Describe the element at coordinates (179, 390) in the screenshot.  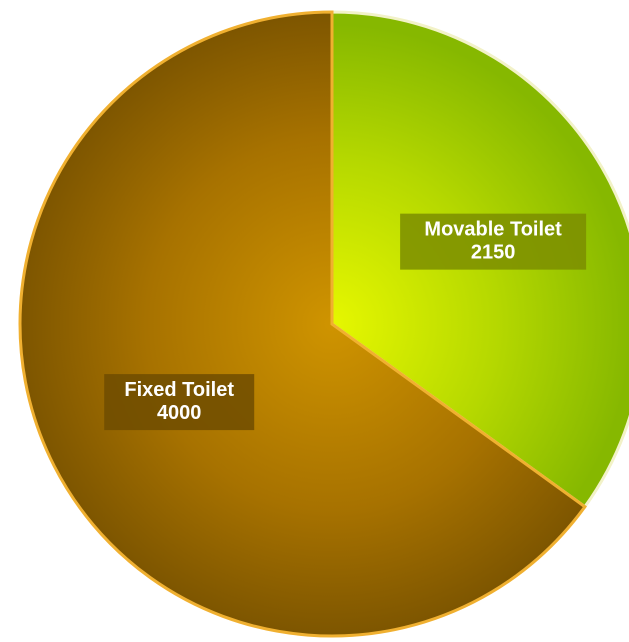
I see `slice-category-label: Fixed Toilet` at that location.